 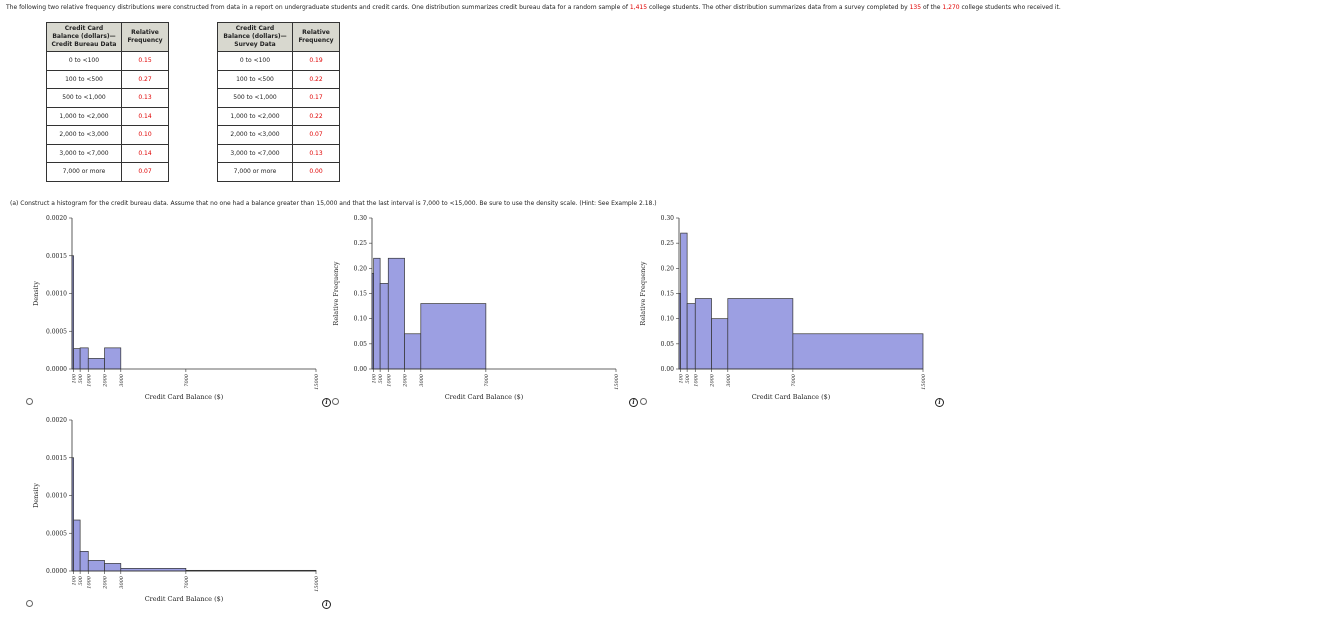 What do you see at coordinates (107, 116) in the screenshot?
I see `table-row: 1,000 to <2,000 0.14` at bounding box center [107, 116].